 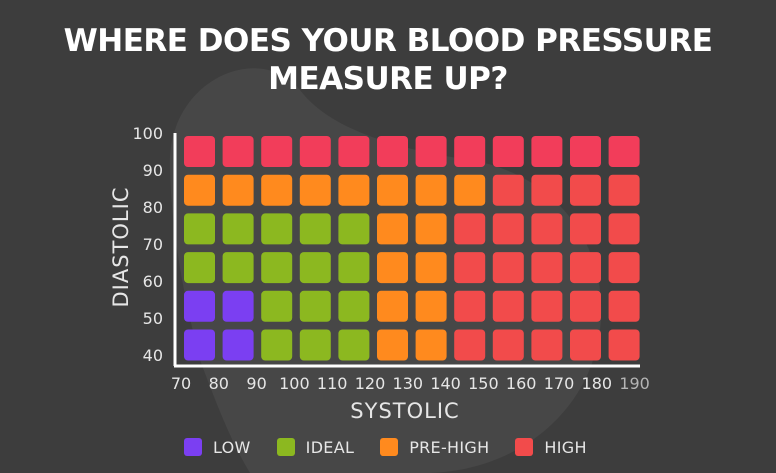 I want to click on cell-40-50-100-110-ideal, so click(x=315, y=345).